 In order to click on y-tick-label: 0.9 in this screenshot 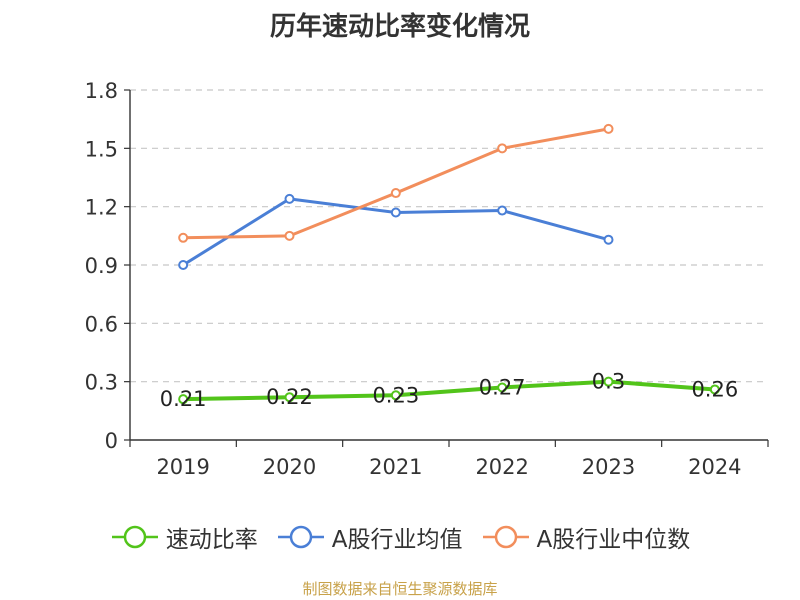, I will do `click(101, 266)`.